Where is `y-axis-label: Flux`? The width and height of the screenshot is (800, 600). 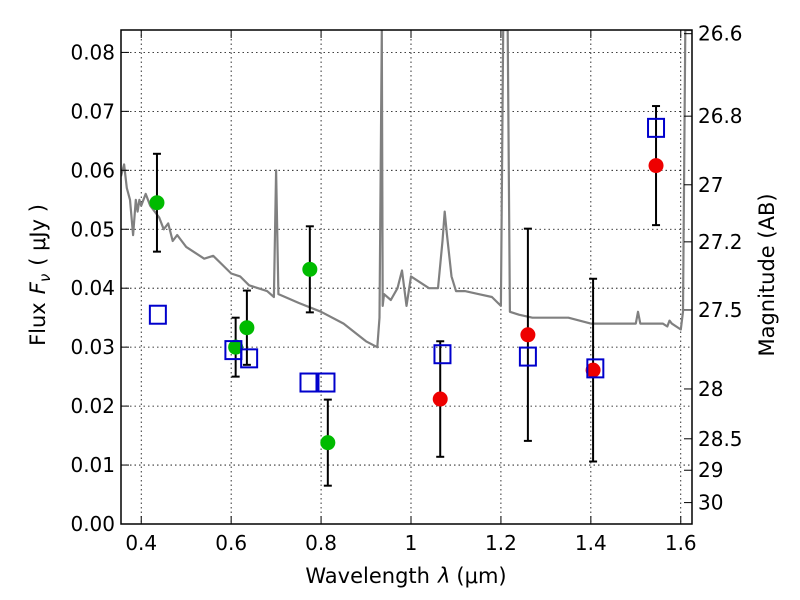 y-axis-label: Flux is located at coordinates (38, 324).